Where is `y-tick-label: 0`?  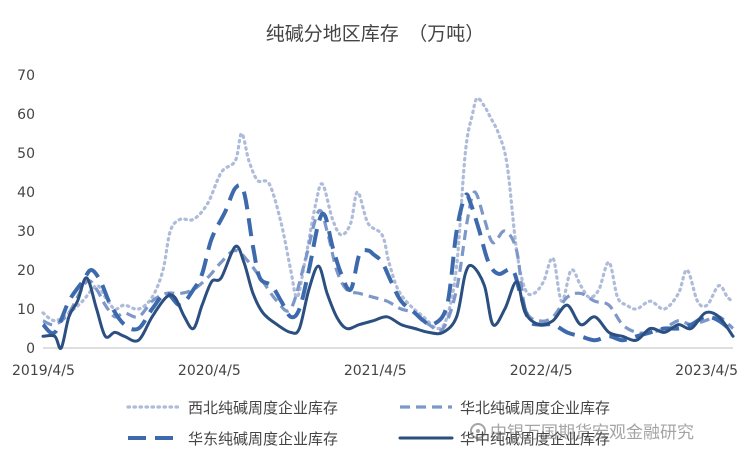 y-tick-label: 0 is located at coordinates (30, 349).